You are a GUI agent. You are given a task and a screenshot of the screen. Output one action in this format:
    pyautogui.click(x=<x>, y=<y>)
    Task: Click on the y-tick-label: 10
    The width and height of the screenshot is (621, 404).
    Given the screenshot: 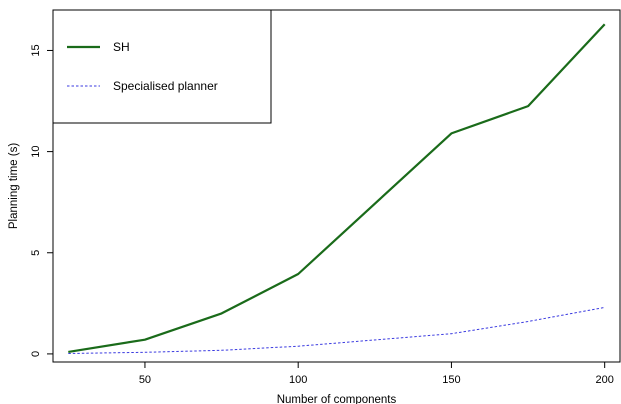 What is the action you would take?
    pyautogui.click(x=36, y=151)
    